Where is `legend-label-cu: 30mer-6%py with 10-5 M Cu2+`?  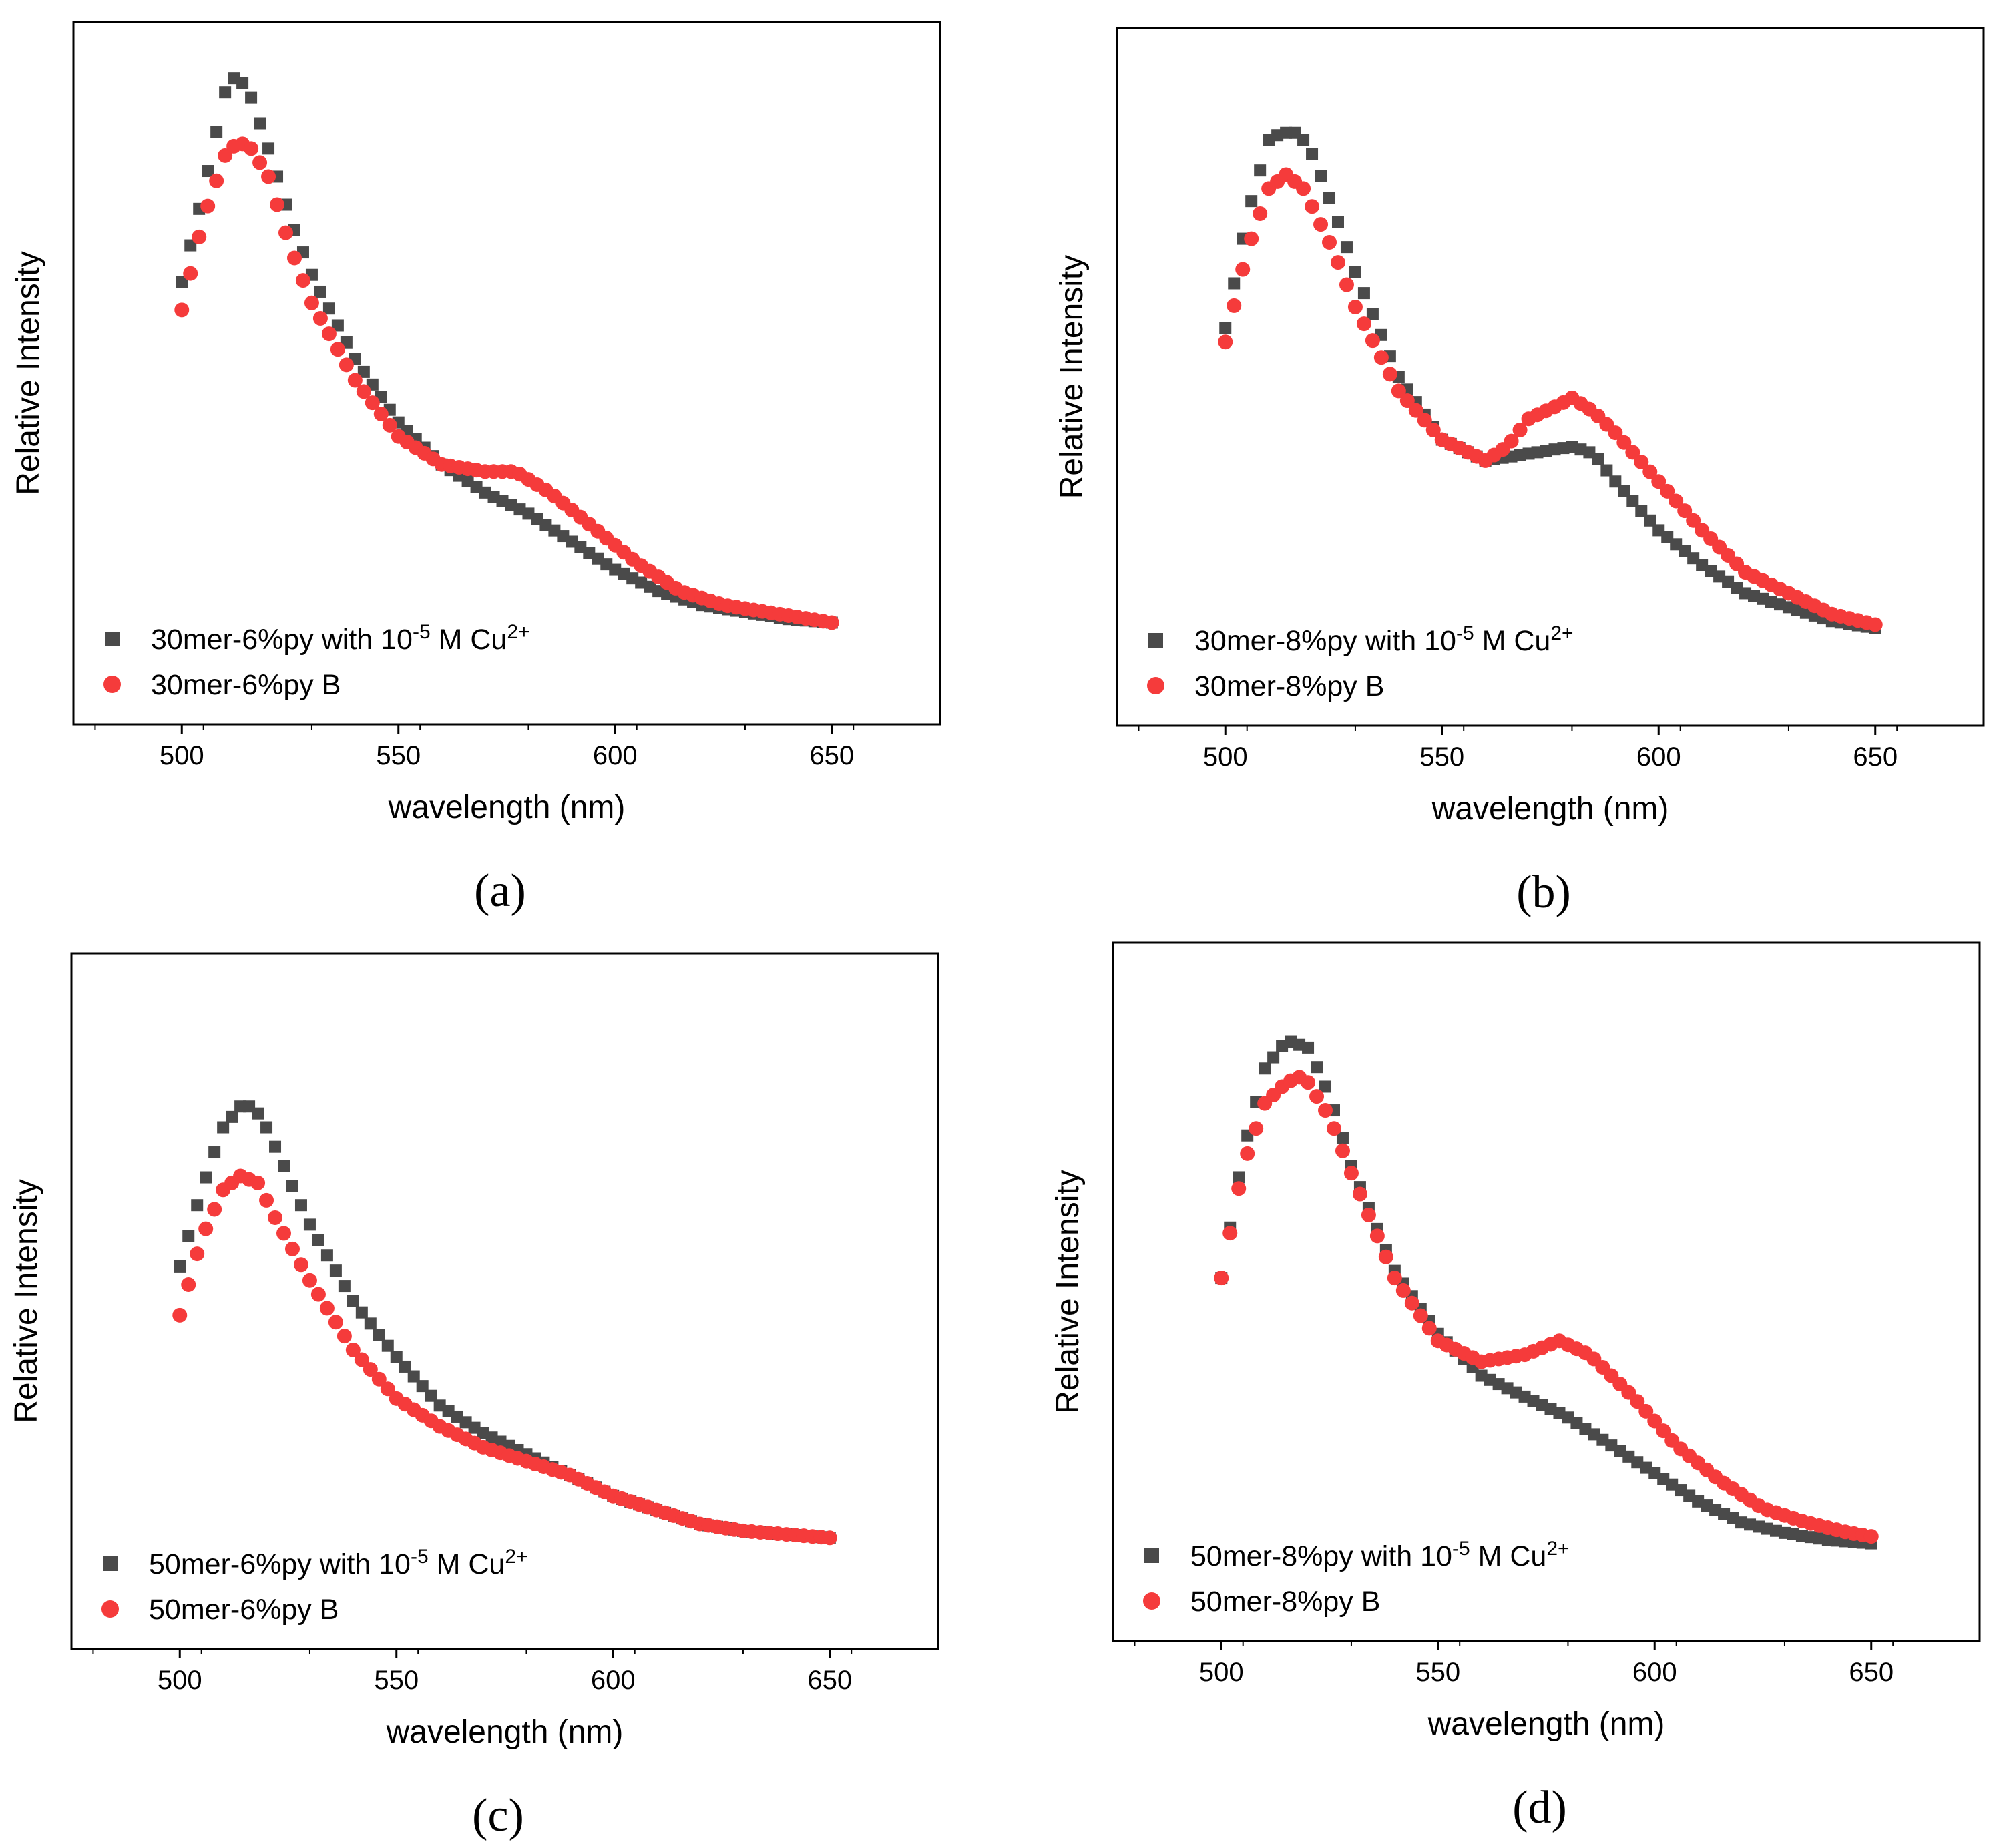
legend-label-cu: 30mer-6%py with 10-5 M Cu2+ is located at coordinates (340, 638).